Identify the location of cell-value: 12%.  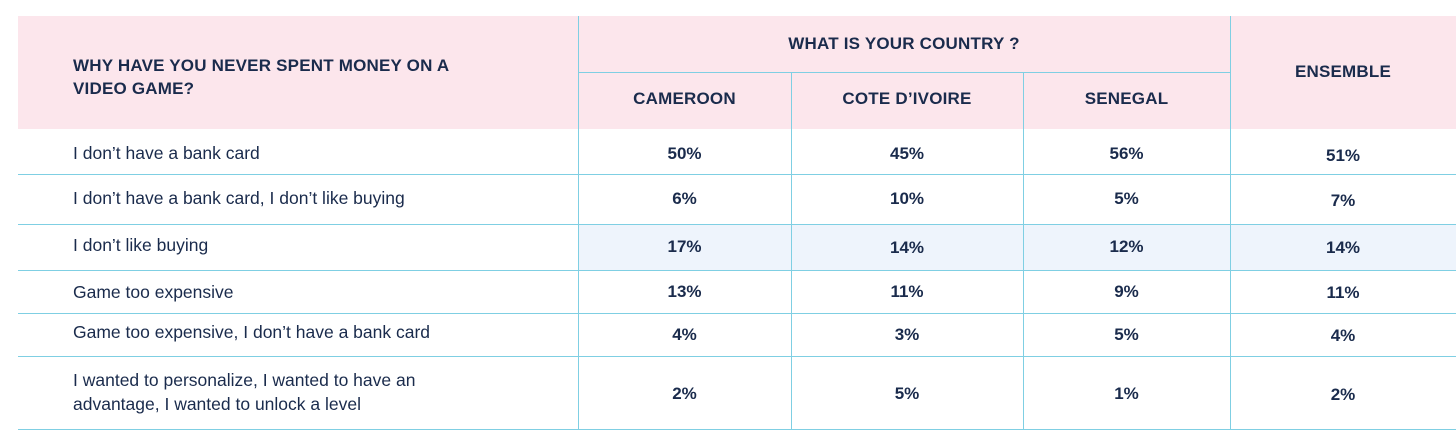
(1126, 246).